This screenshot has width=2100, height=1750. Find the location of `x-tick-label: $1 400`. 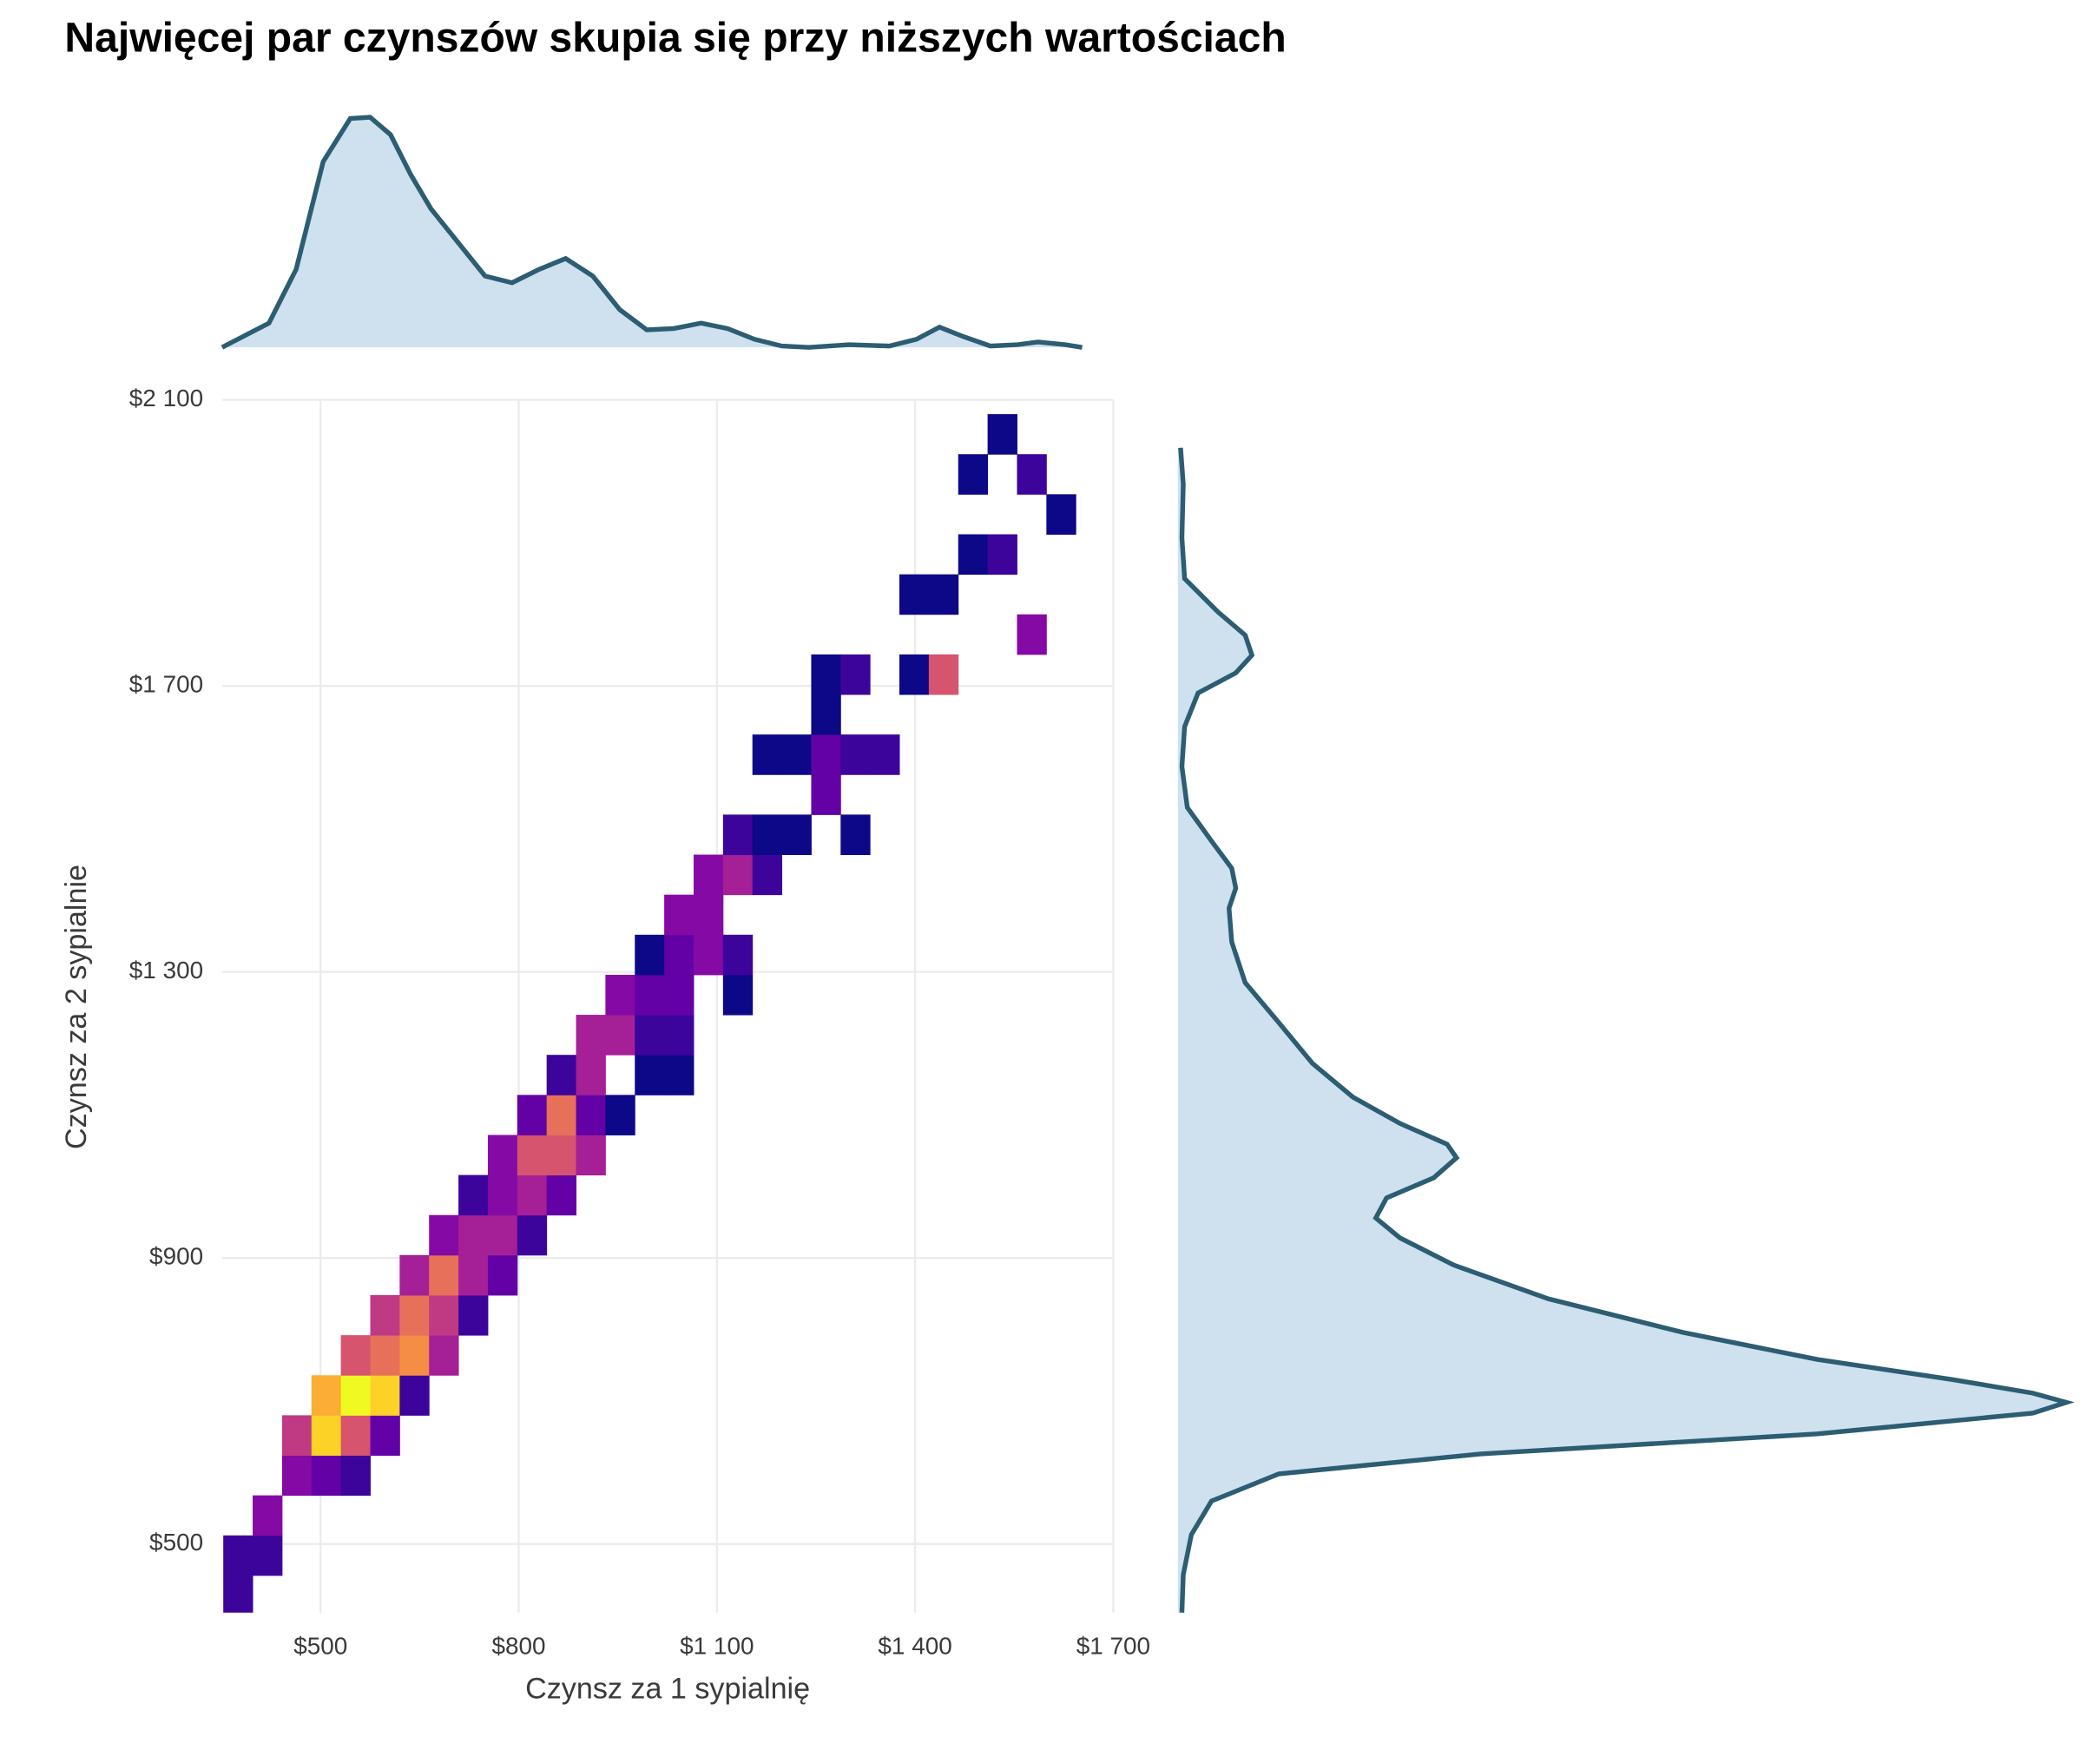

x-tick-label: $1 400 is located at coordinates (914, 1645).